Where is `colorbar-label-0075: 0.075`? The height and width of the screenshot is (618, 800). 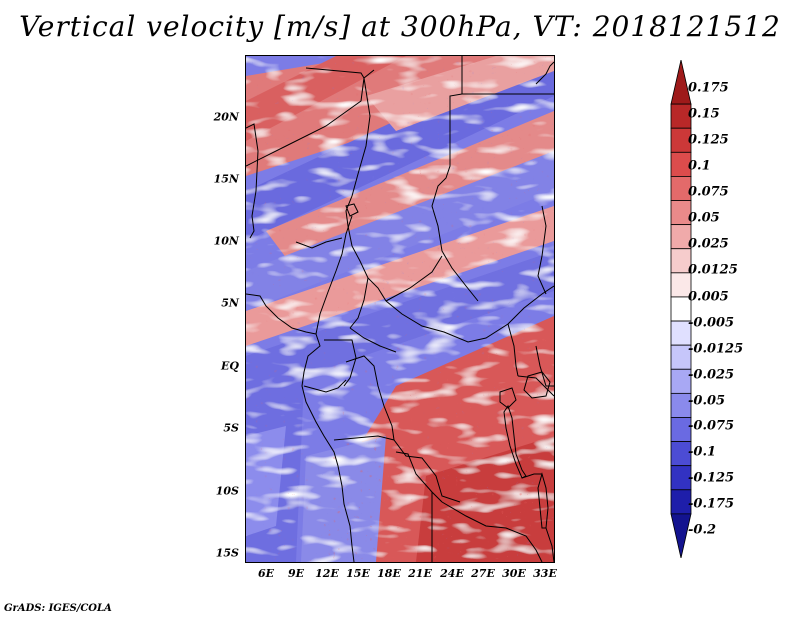 colorbar-label-0075: 0.075 is located at coordinates (708, 192).